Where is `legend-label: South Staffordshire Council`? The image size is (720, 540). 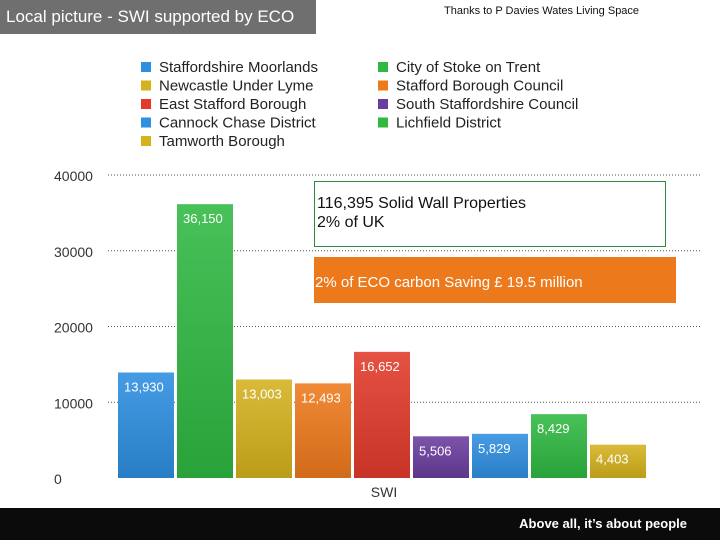 legend-label: South Staffordshire Council is located at coordinates (487, 104).